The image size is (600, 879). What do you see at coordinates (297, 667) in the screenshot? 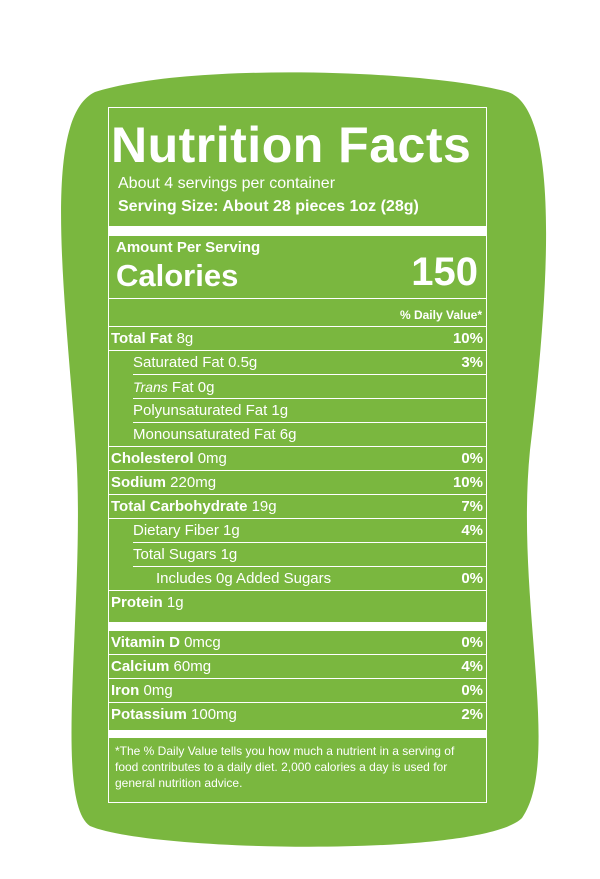
I see `nutrient-row: Calcium 60mg 4%` at bounding box center [297, 667].